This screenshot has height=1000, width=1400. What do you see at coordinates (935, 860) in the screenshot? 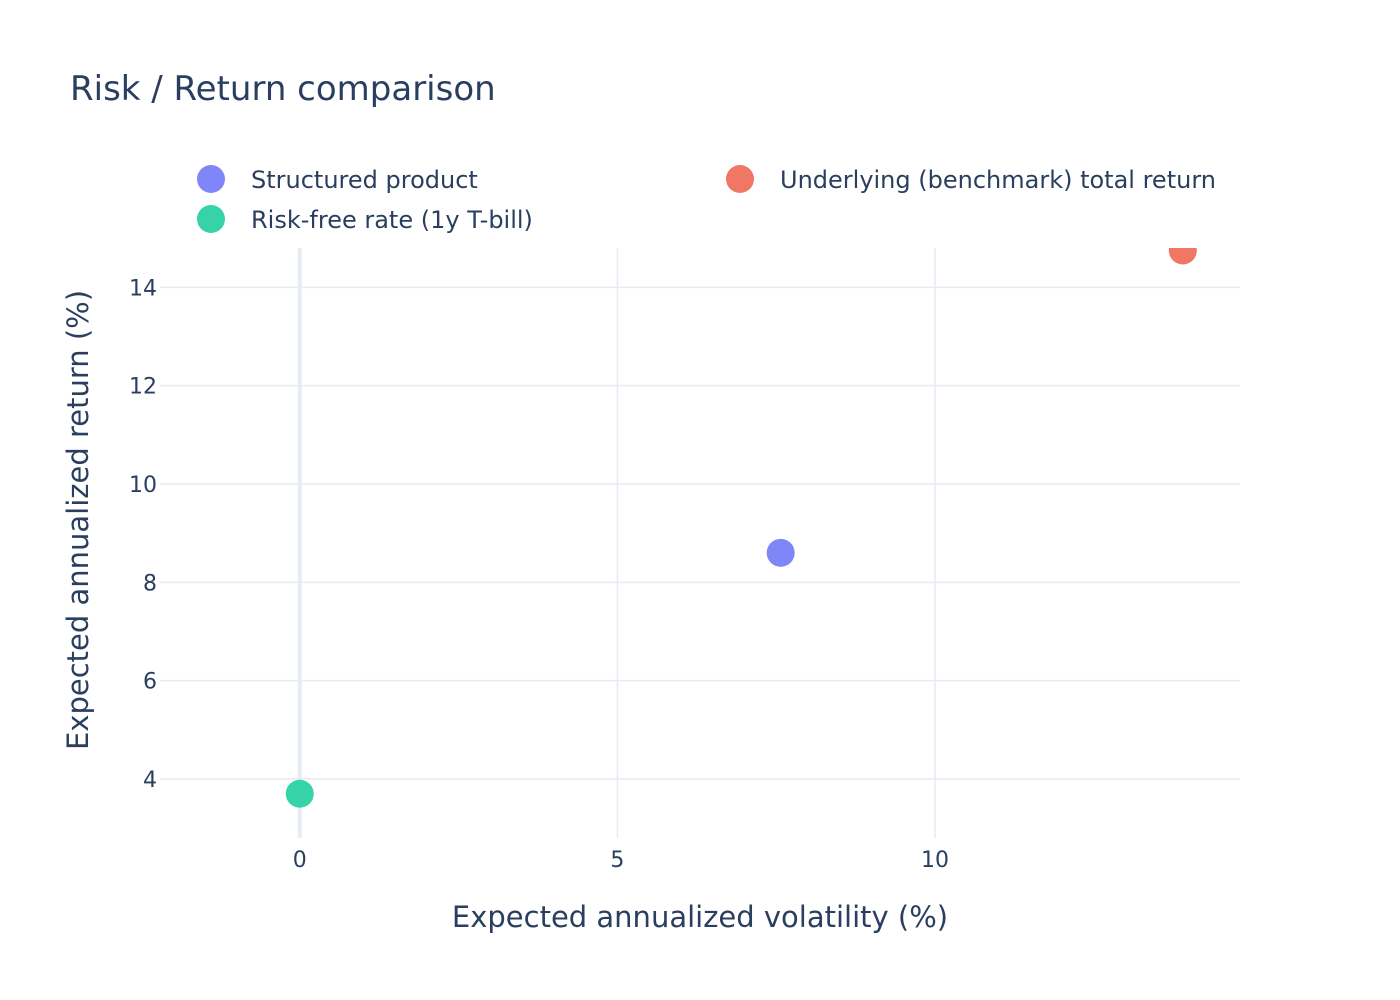
I see `x-tick-label: 10` at bounding box center [935, 860].